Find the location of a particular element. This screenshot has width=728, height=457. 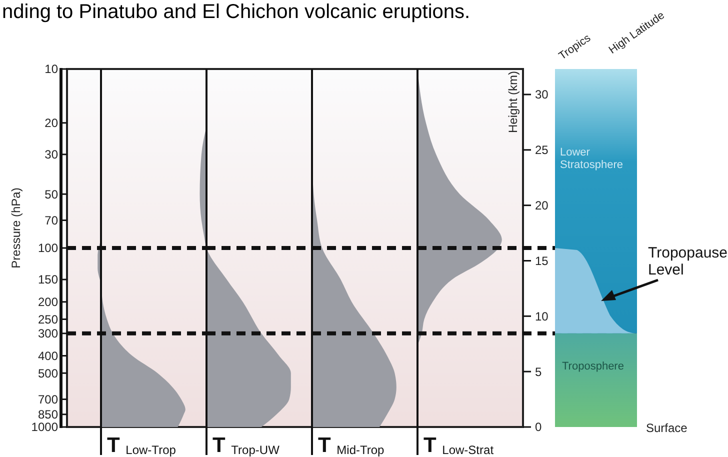

text: T$_{Low-Strat}$ is located at coordinates (459, 445).